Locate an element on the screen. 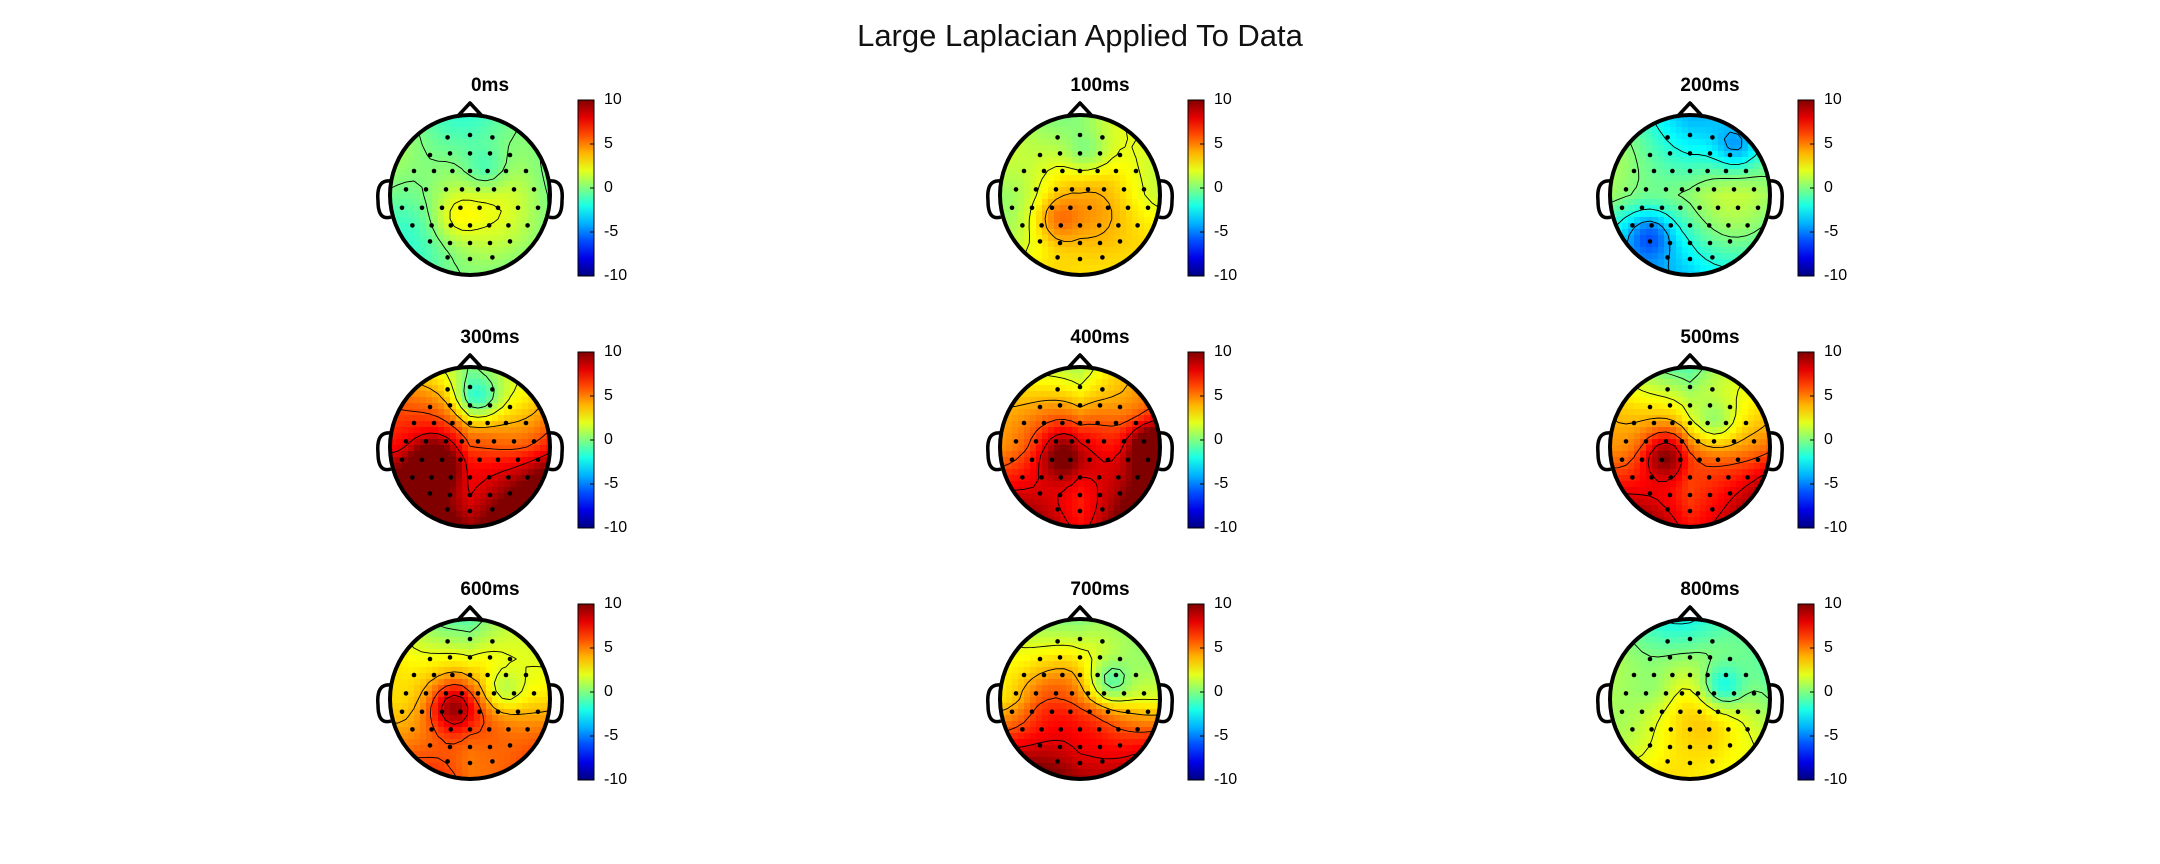 The width and height of the screenshot is (2160, 864). topoplot-svg is located at coordinates (1705, 440).